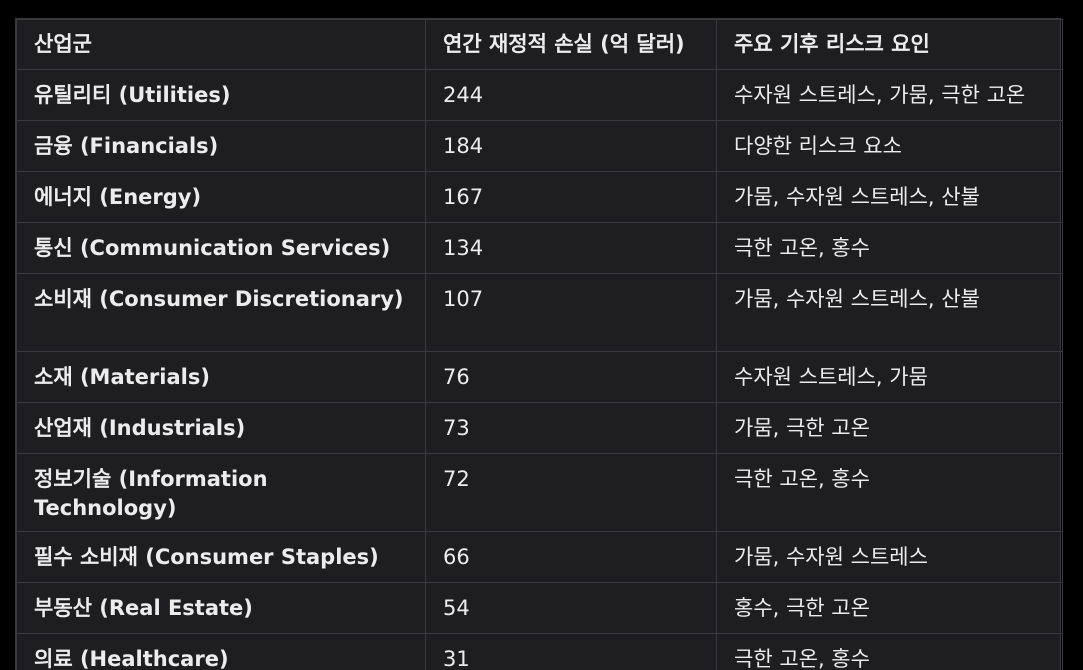  What do you see at coordinates (571, 312) in the screenshot?
I see `loss-cell: 107` at bounding box center [571, 312].